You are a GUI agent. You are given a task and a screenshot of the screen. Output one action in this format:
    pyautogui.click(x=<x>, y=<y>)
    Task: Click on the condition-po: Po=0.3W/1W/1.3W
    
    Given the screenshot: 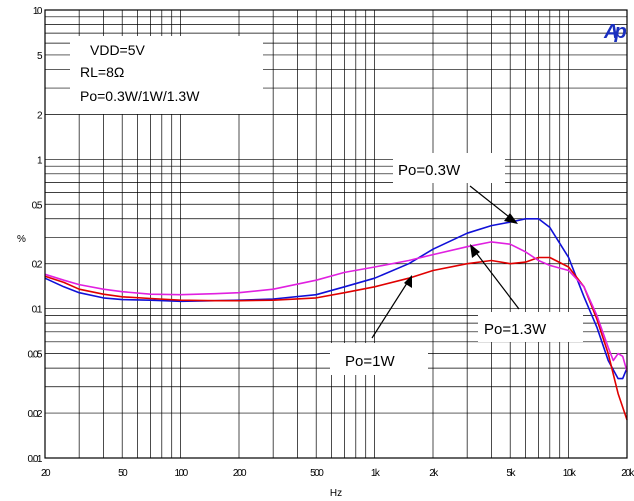 What is the action you would take?
    pyautogui.click(x=140, y=96)
    